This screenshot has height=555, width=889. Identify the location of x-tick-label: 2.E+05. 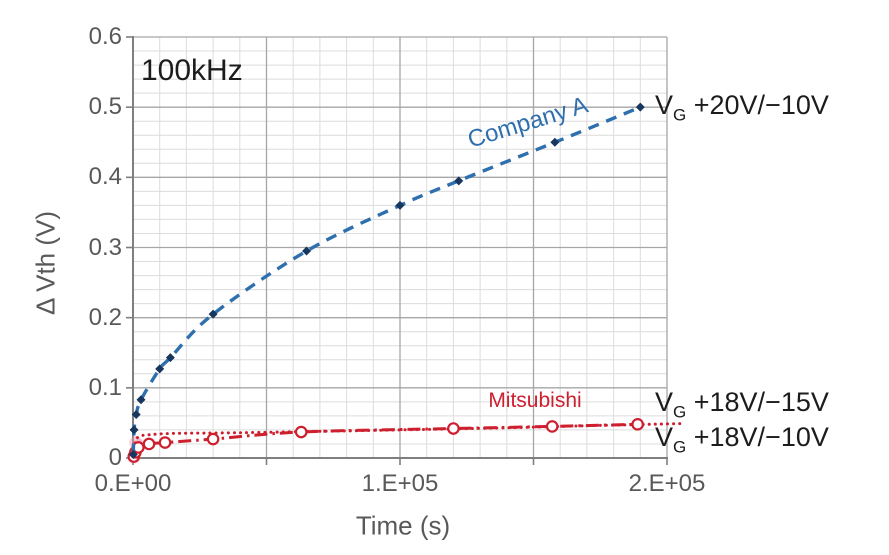
(667, 483).